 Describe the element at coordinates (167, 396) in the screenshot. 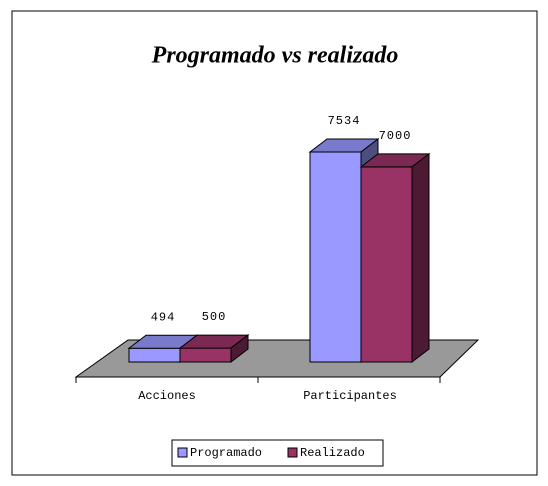

I see `x-tick-label: Acciones` at that location.